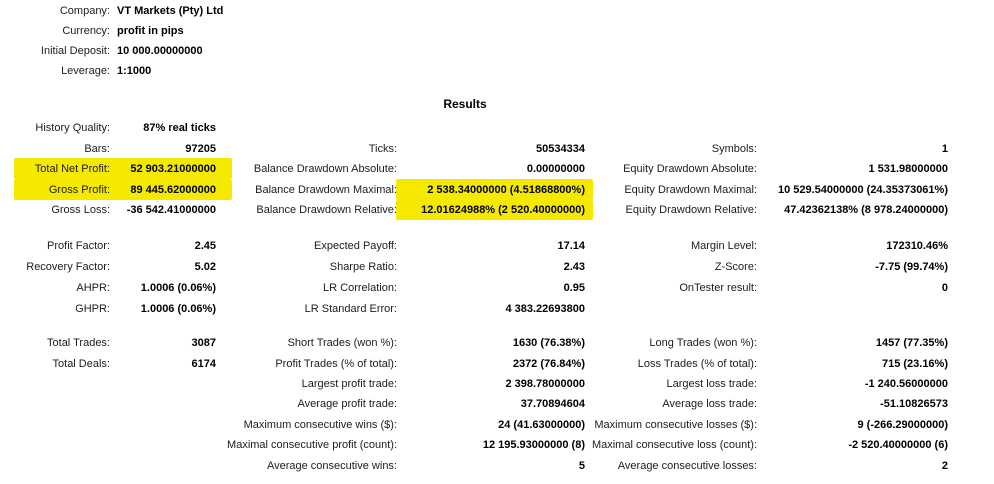  What do you see at coordinates (474, 71) in the screenshot?
I see `leverage-row: Leverage: 1:1000` at bounding box center [474, 71].